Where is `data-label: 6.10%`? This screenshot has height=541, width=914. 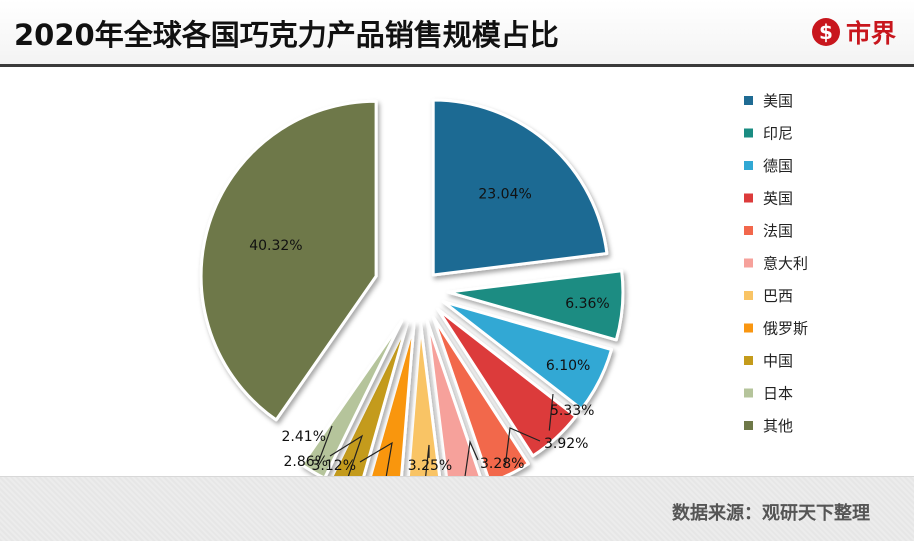
data-label: 6.10% is located at coordinates (568, 366).